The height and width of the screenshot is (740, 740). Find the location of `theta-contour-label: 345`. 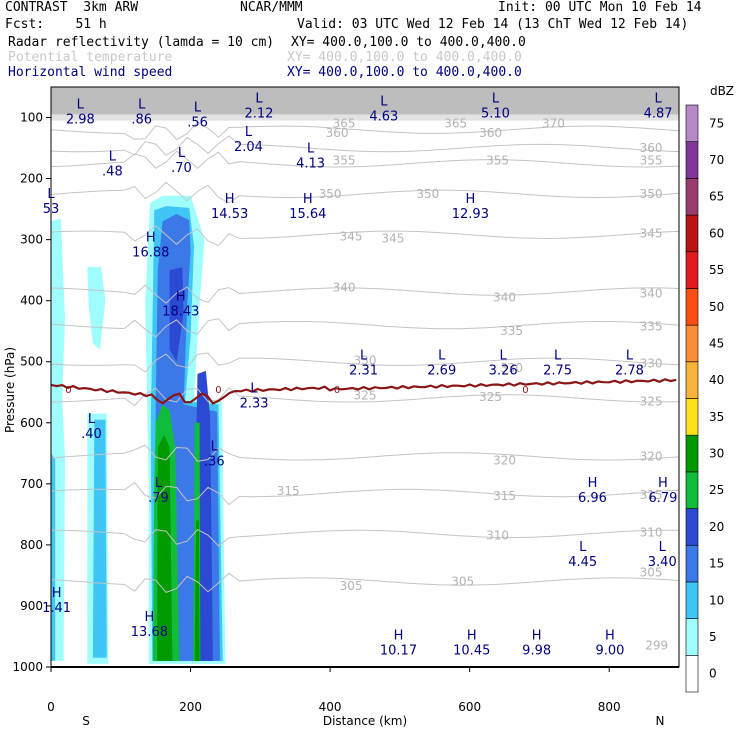

theta-contour-label: 345 is located at coordinates (351, 237).